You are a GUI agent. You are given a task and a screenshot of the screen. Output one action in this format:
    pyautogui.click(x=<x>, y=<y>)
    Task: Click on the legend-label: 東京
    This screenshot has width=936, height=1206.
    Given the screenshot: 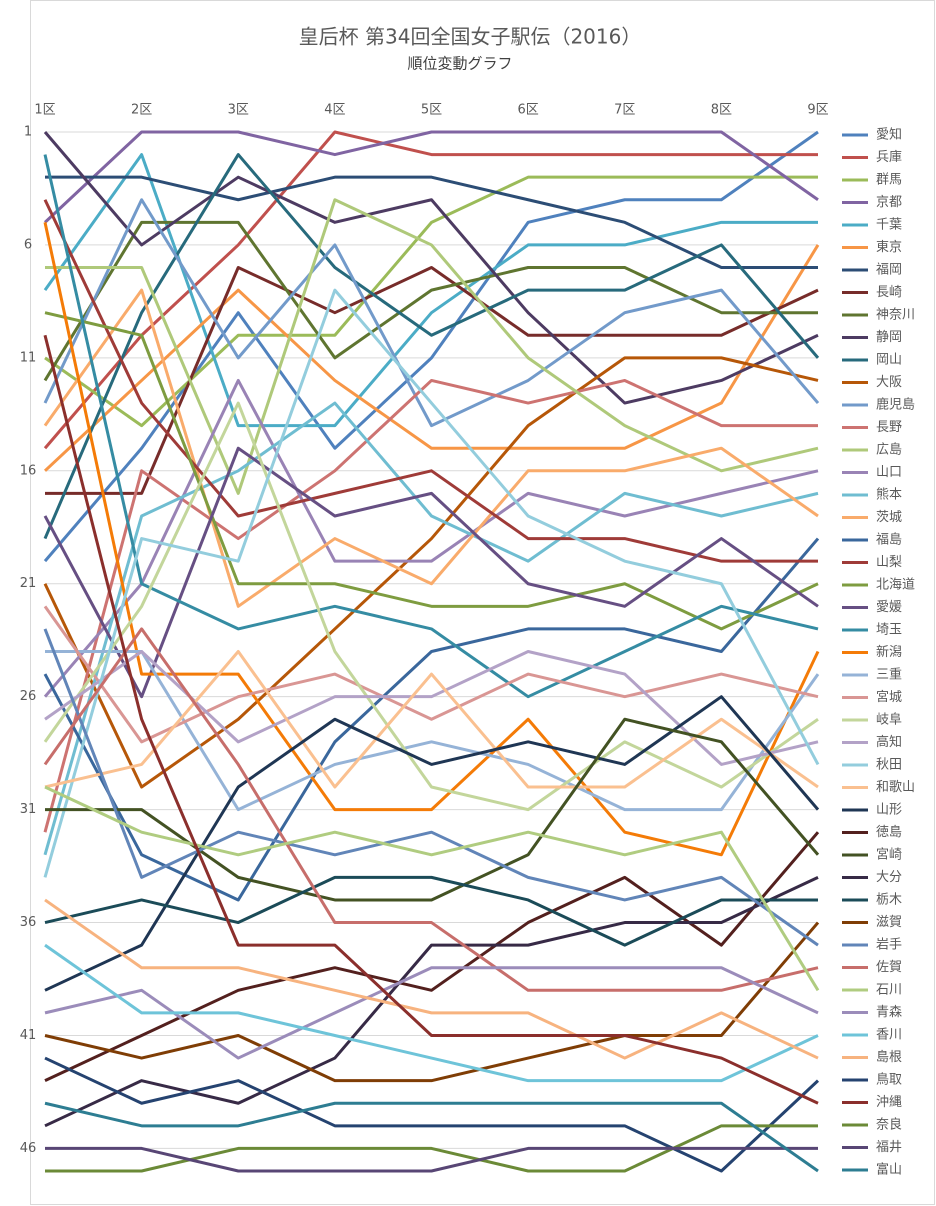 What is the action you would take?
    pyautogui.click(x=889, y=247)
    